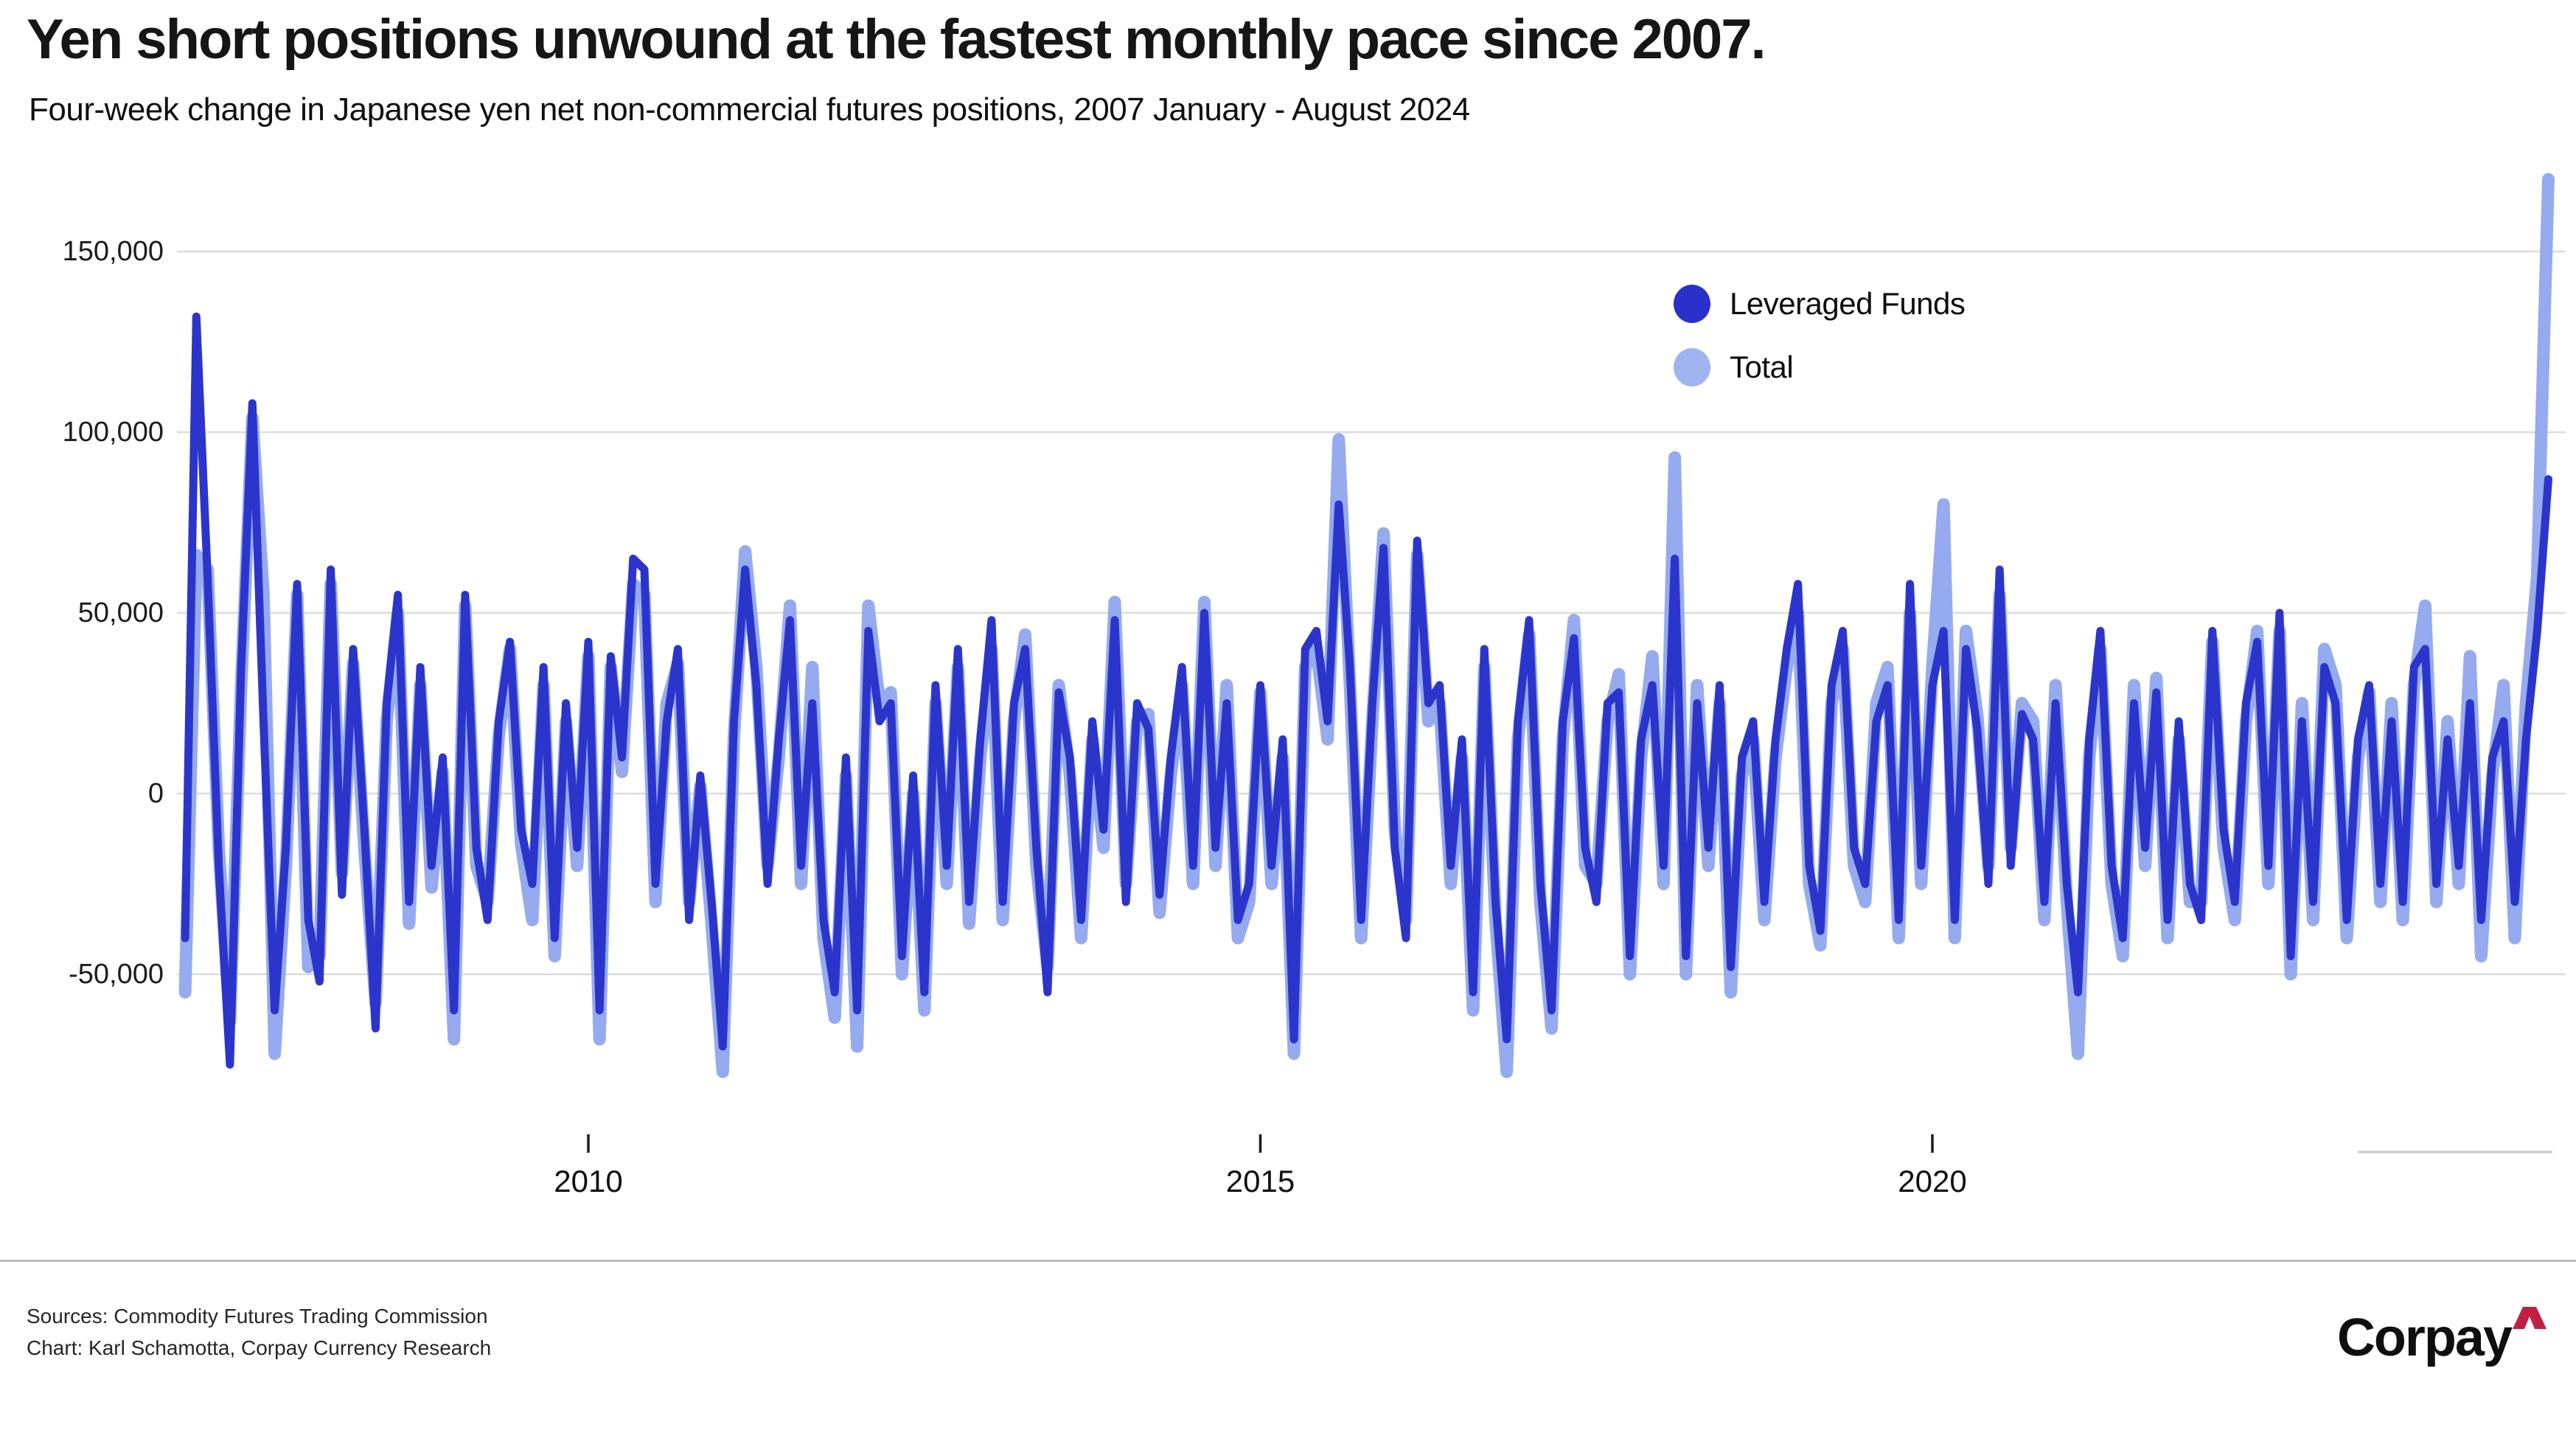 This screenshot has width=2576, height=1447. I want to click on legend-swatch-total-icon, so click(1692, 367).